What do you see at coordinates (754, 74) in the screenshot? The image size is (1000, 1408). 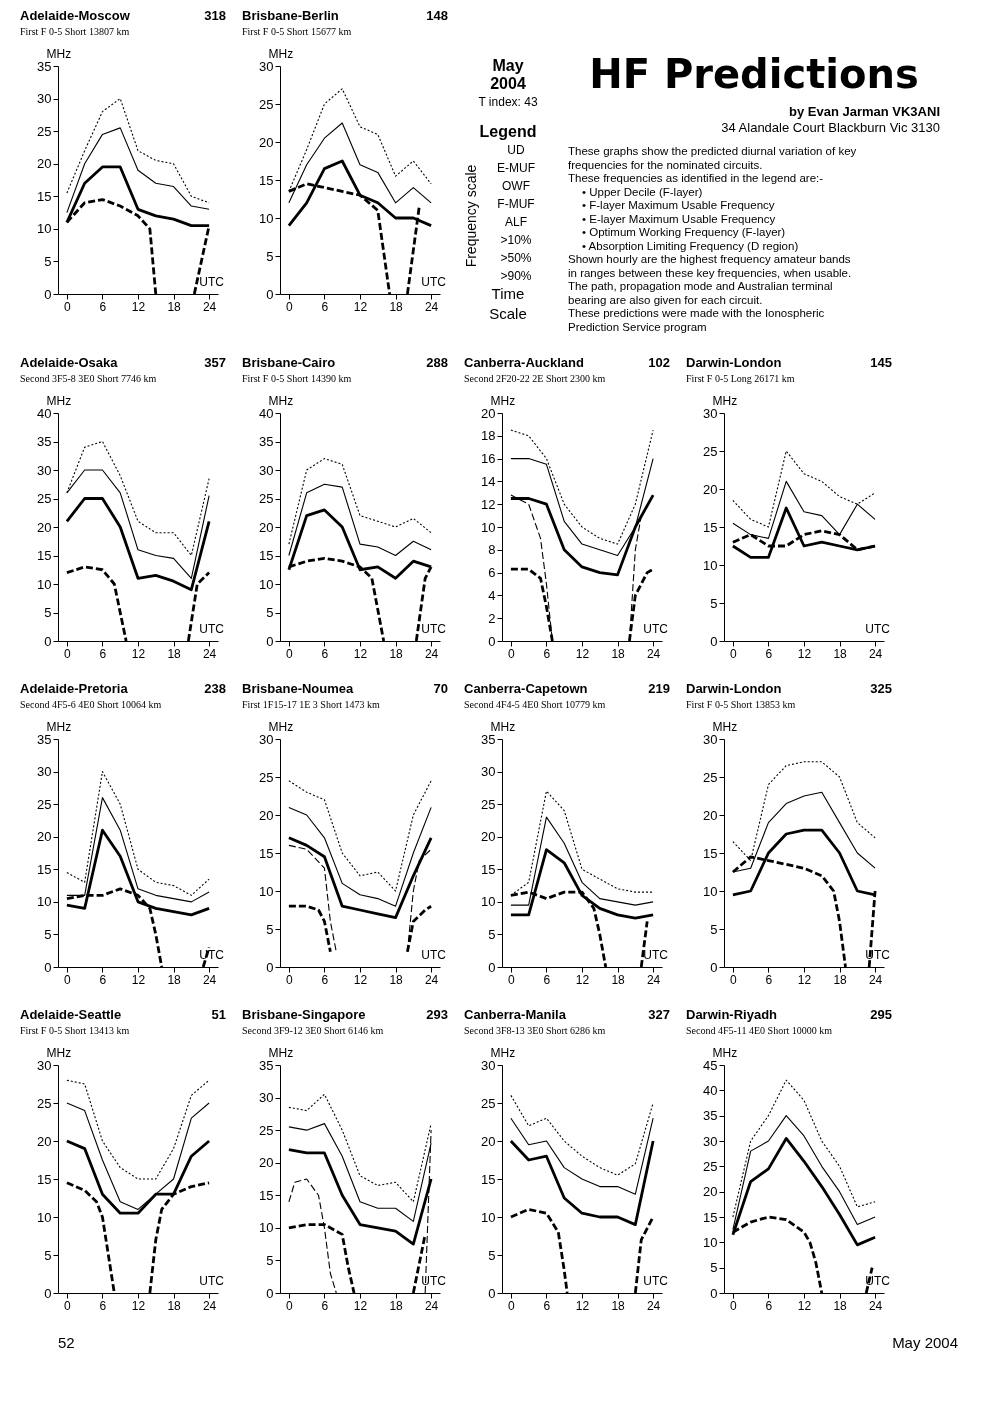 I see `text: HF Predictions` at bounding box center [754, 74].